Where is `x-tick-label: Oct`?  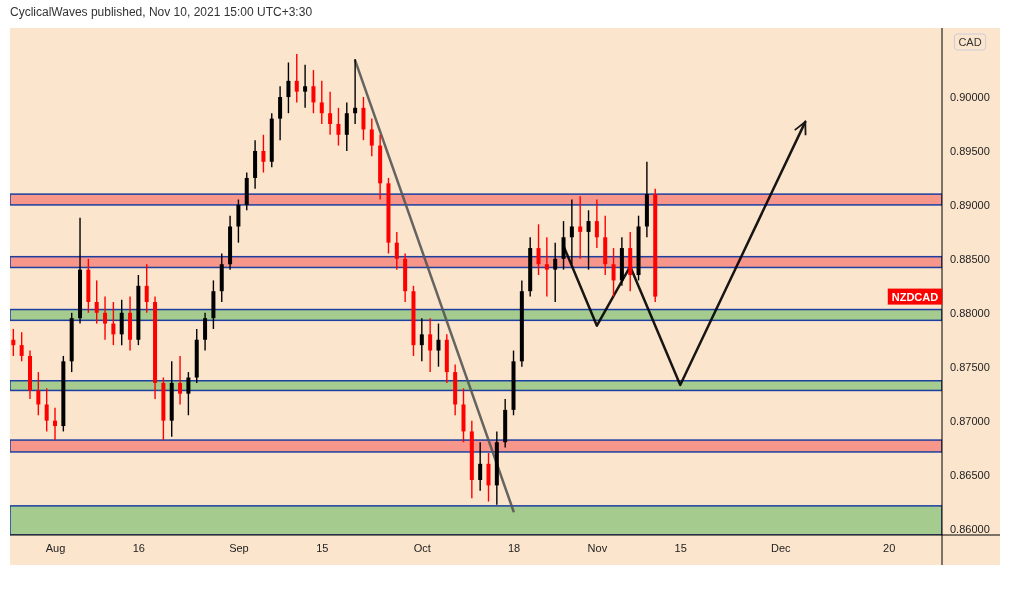
x-tick-label: Oct is located at coordinates (422, 547).